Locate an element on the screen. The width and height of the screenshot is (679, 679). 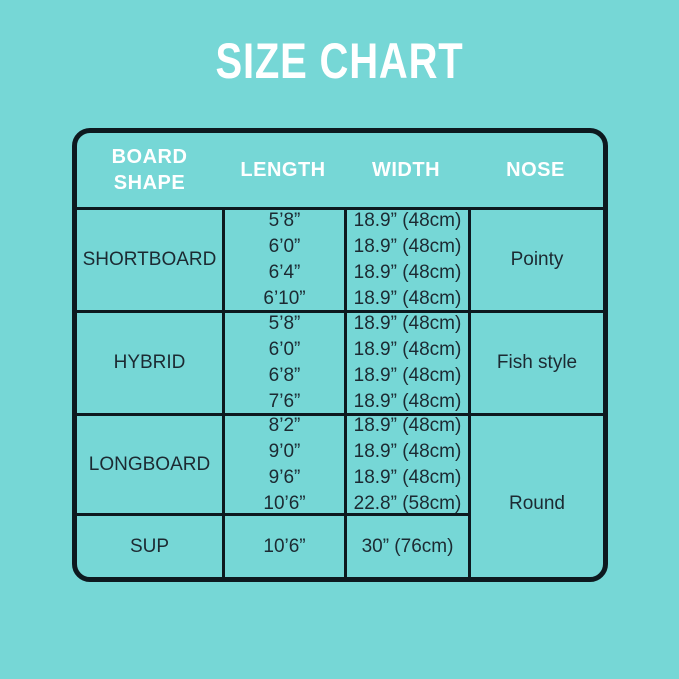
length-value: 6’4” is located at coordinates (284, 272).